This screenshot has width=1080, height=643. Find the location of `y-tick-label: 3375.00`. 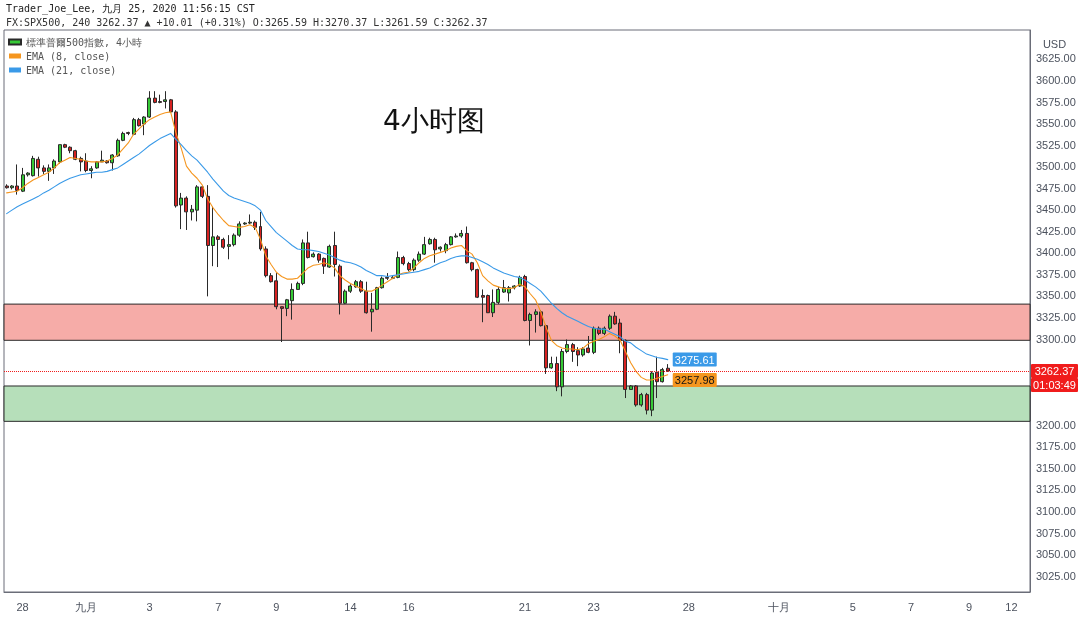

y-tick-label: 3375.00 is located at coordinates (1056, 273).